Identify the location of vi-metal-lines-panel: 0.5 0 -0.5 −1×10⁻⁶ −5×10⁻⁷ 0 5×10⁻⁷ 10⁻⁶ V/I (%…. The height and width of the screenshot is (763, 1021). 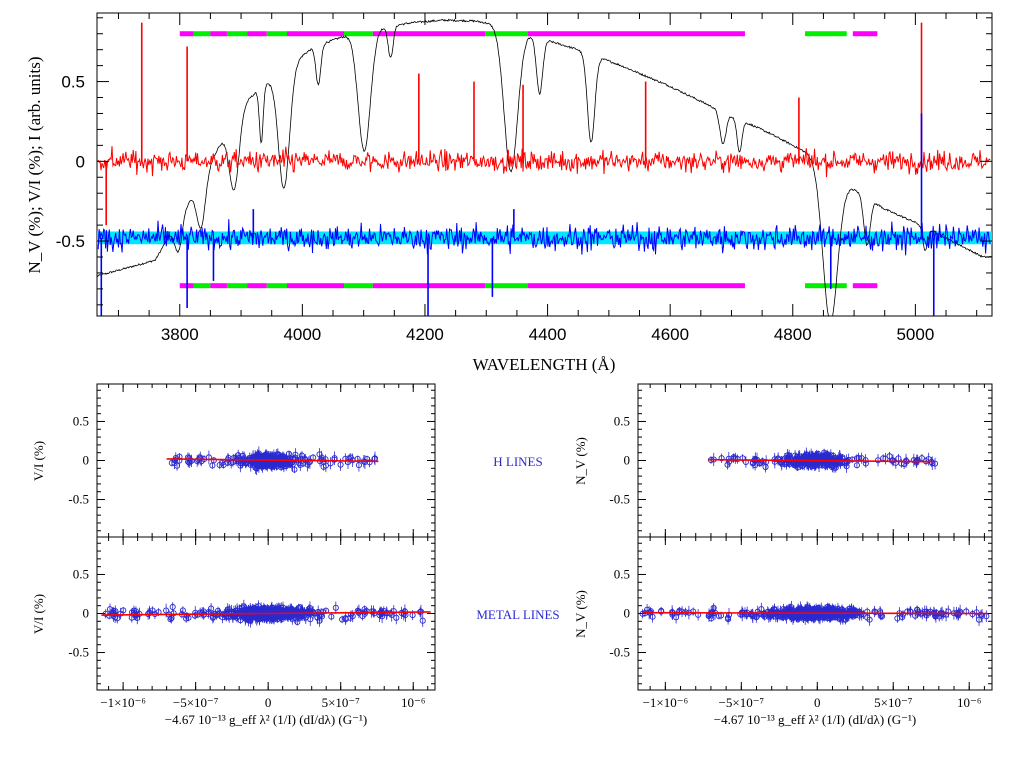
(233, 631).